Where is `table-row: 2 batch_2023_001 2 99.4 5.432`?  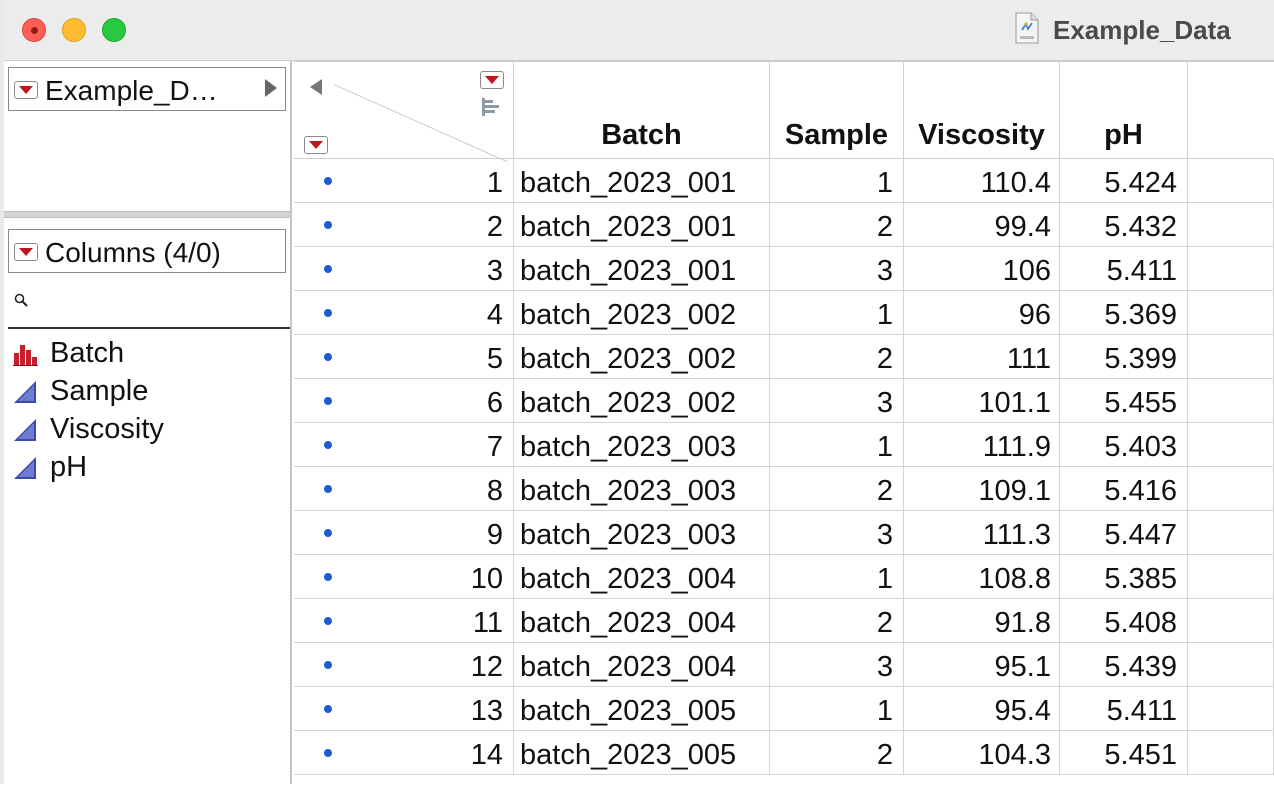
table-row: 2 batch_2023_001 2 99.4 5.432 is located at coordinates (784, 225).